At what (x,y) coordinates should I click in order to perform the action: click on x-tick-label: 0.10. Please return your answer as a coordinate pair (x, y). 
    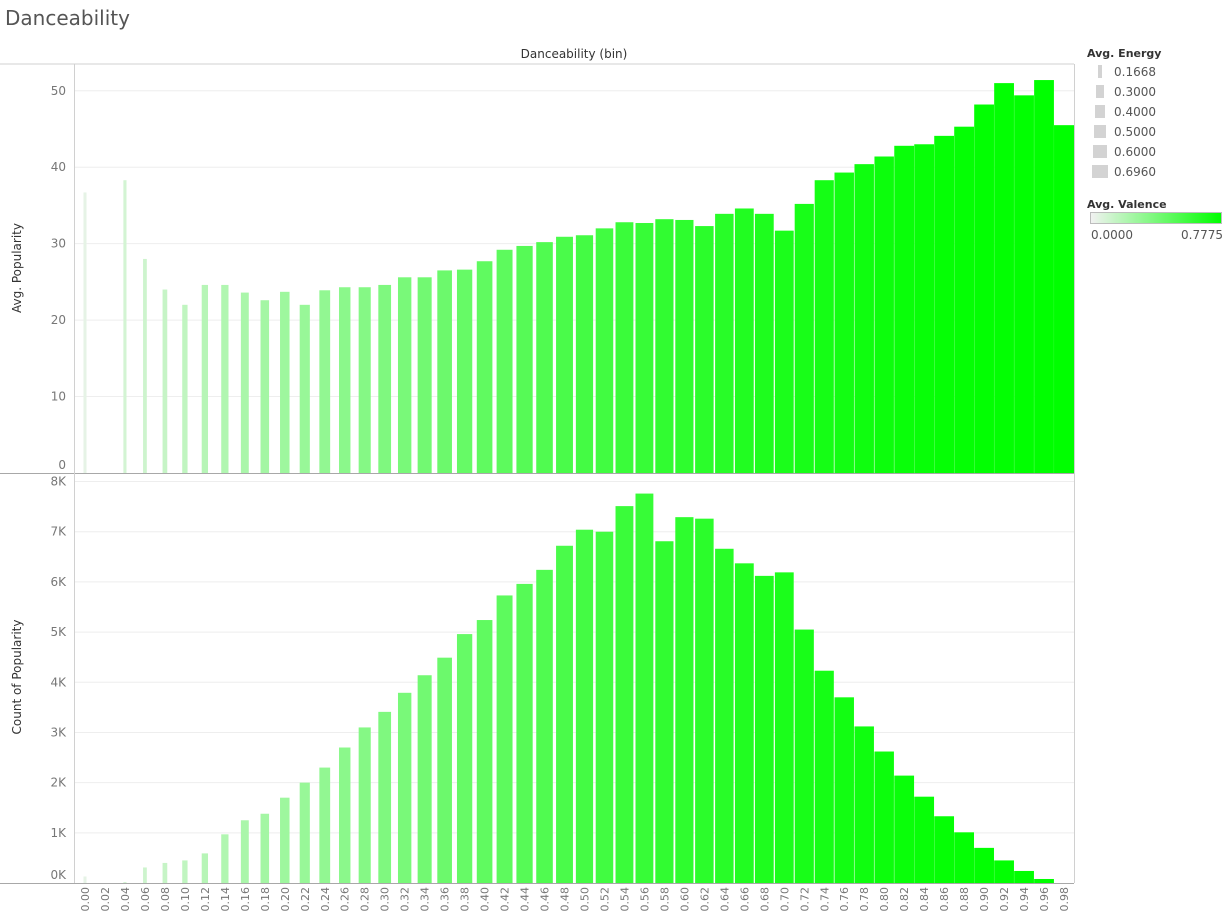
    Looking at the image, I should click on (185, 899).